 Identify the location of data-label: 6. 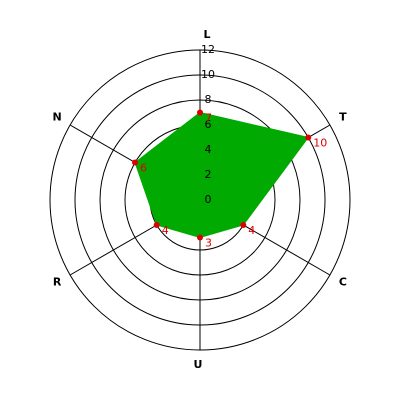
(143, 168).